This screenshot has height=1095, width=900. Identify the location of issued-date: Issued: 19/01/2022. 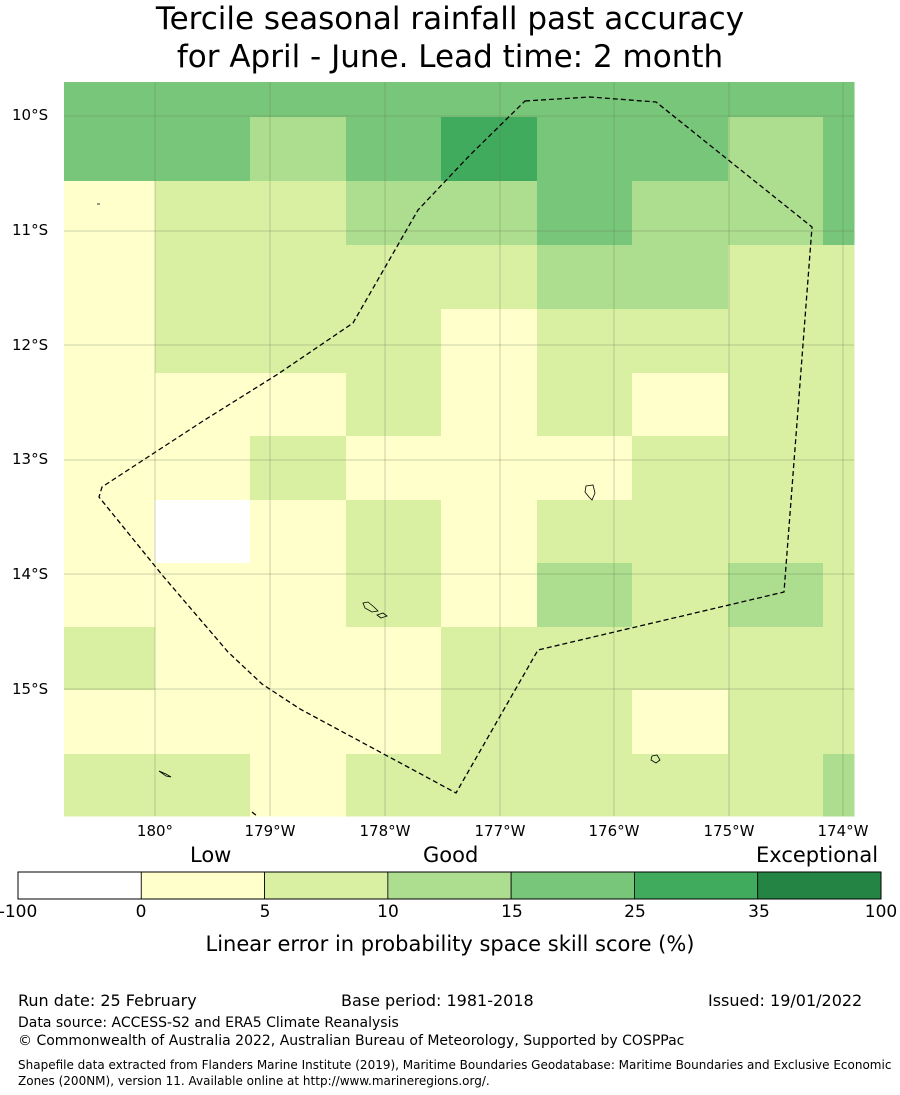
(785, 1000).